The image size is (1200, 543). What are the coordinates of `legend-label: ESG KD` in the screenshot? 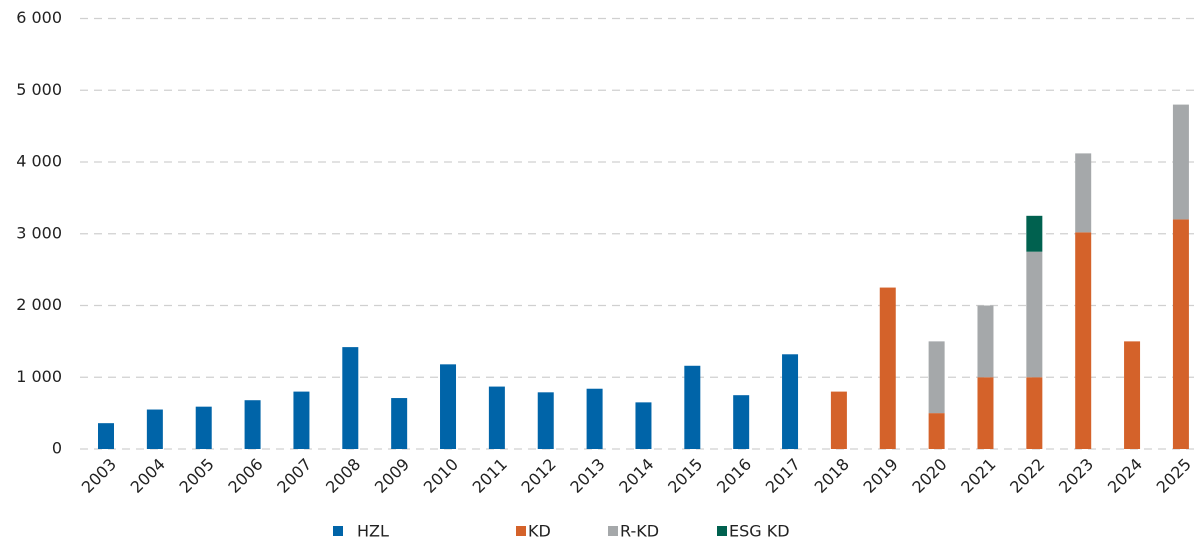 It's located at (759, 531).